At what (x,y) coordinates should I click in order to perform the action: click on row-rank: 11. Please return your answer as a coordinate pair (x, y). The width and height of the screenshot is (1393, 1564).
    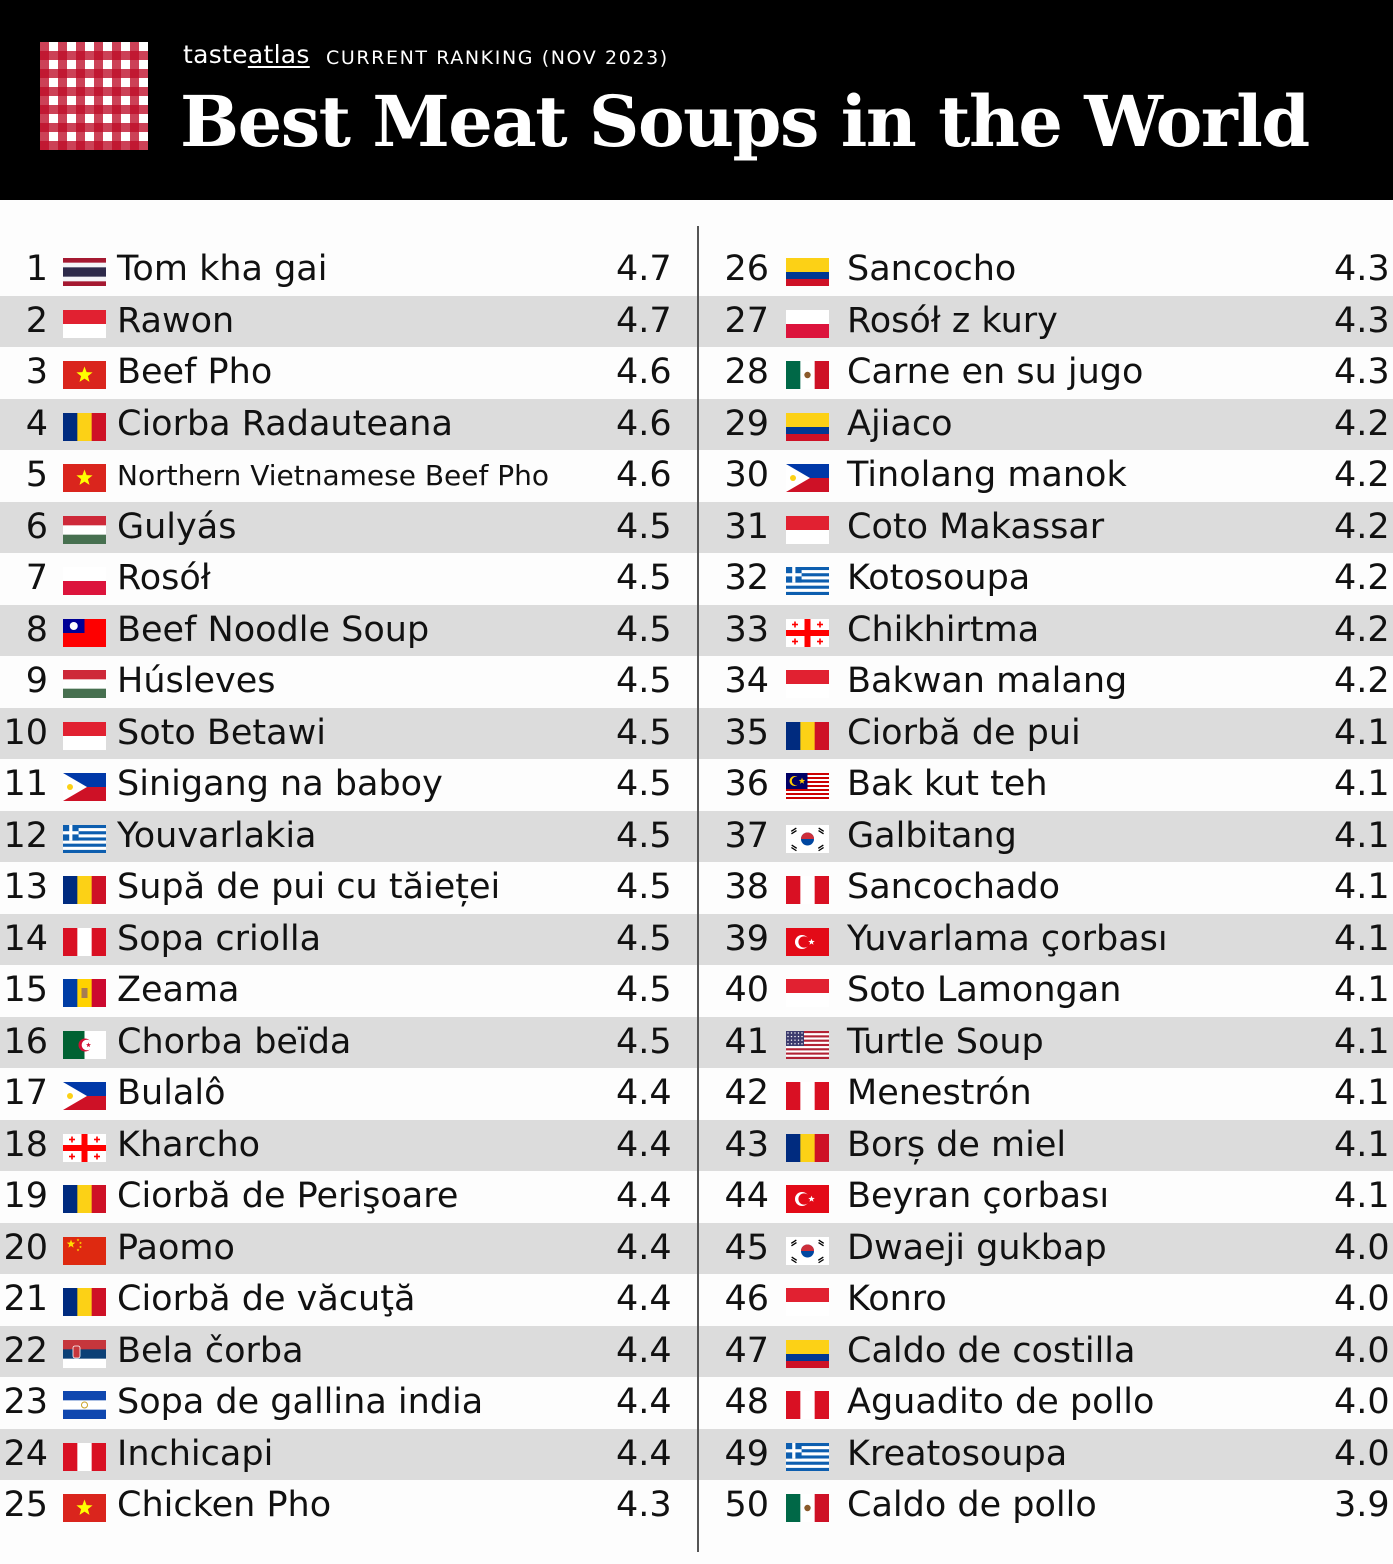
    Looking at the image, I should click on (25, 784).